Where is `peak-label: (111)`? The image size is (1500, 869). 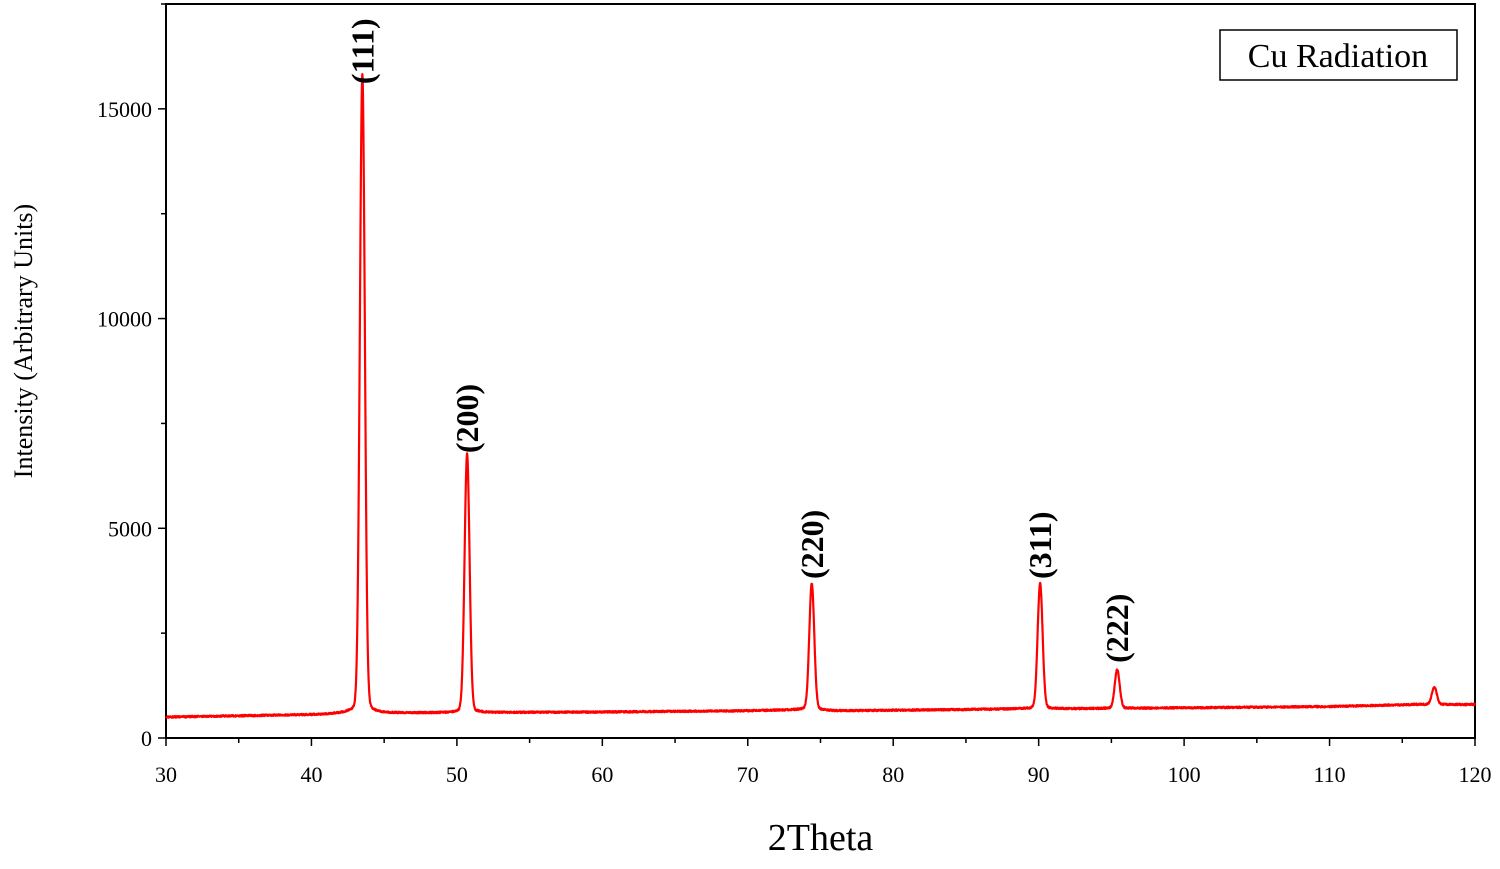
peak-label: (111) is located at coordinates (362, 51).